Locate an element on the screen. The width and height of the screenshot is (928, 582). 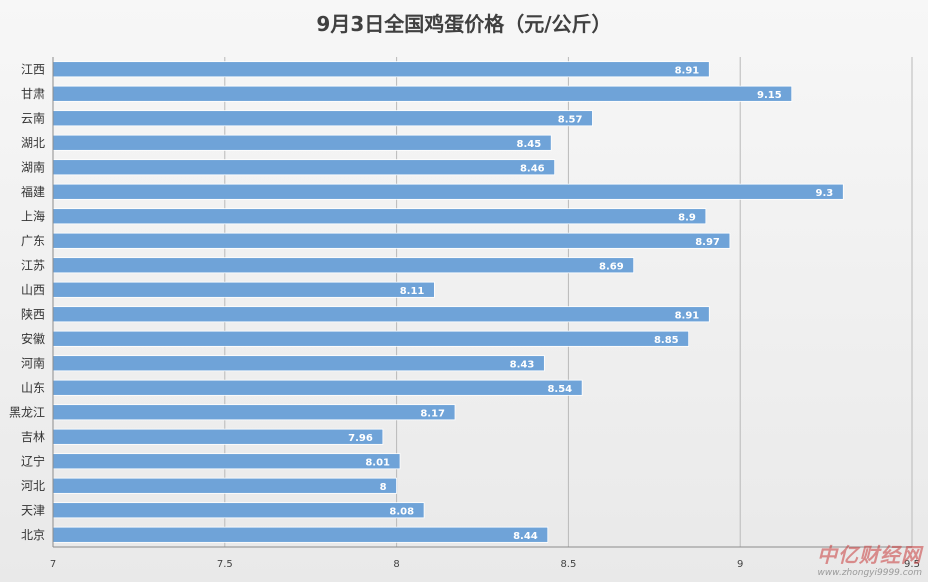
data-label: 8.97 is located at coordinates (707, 242).